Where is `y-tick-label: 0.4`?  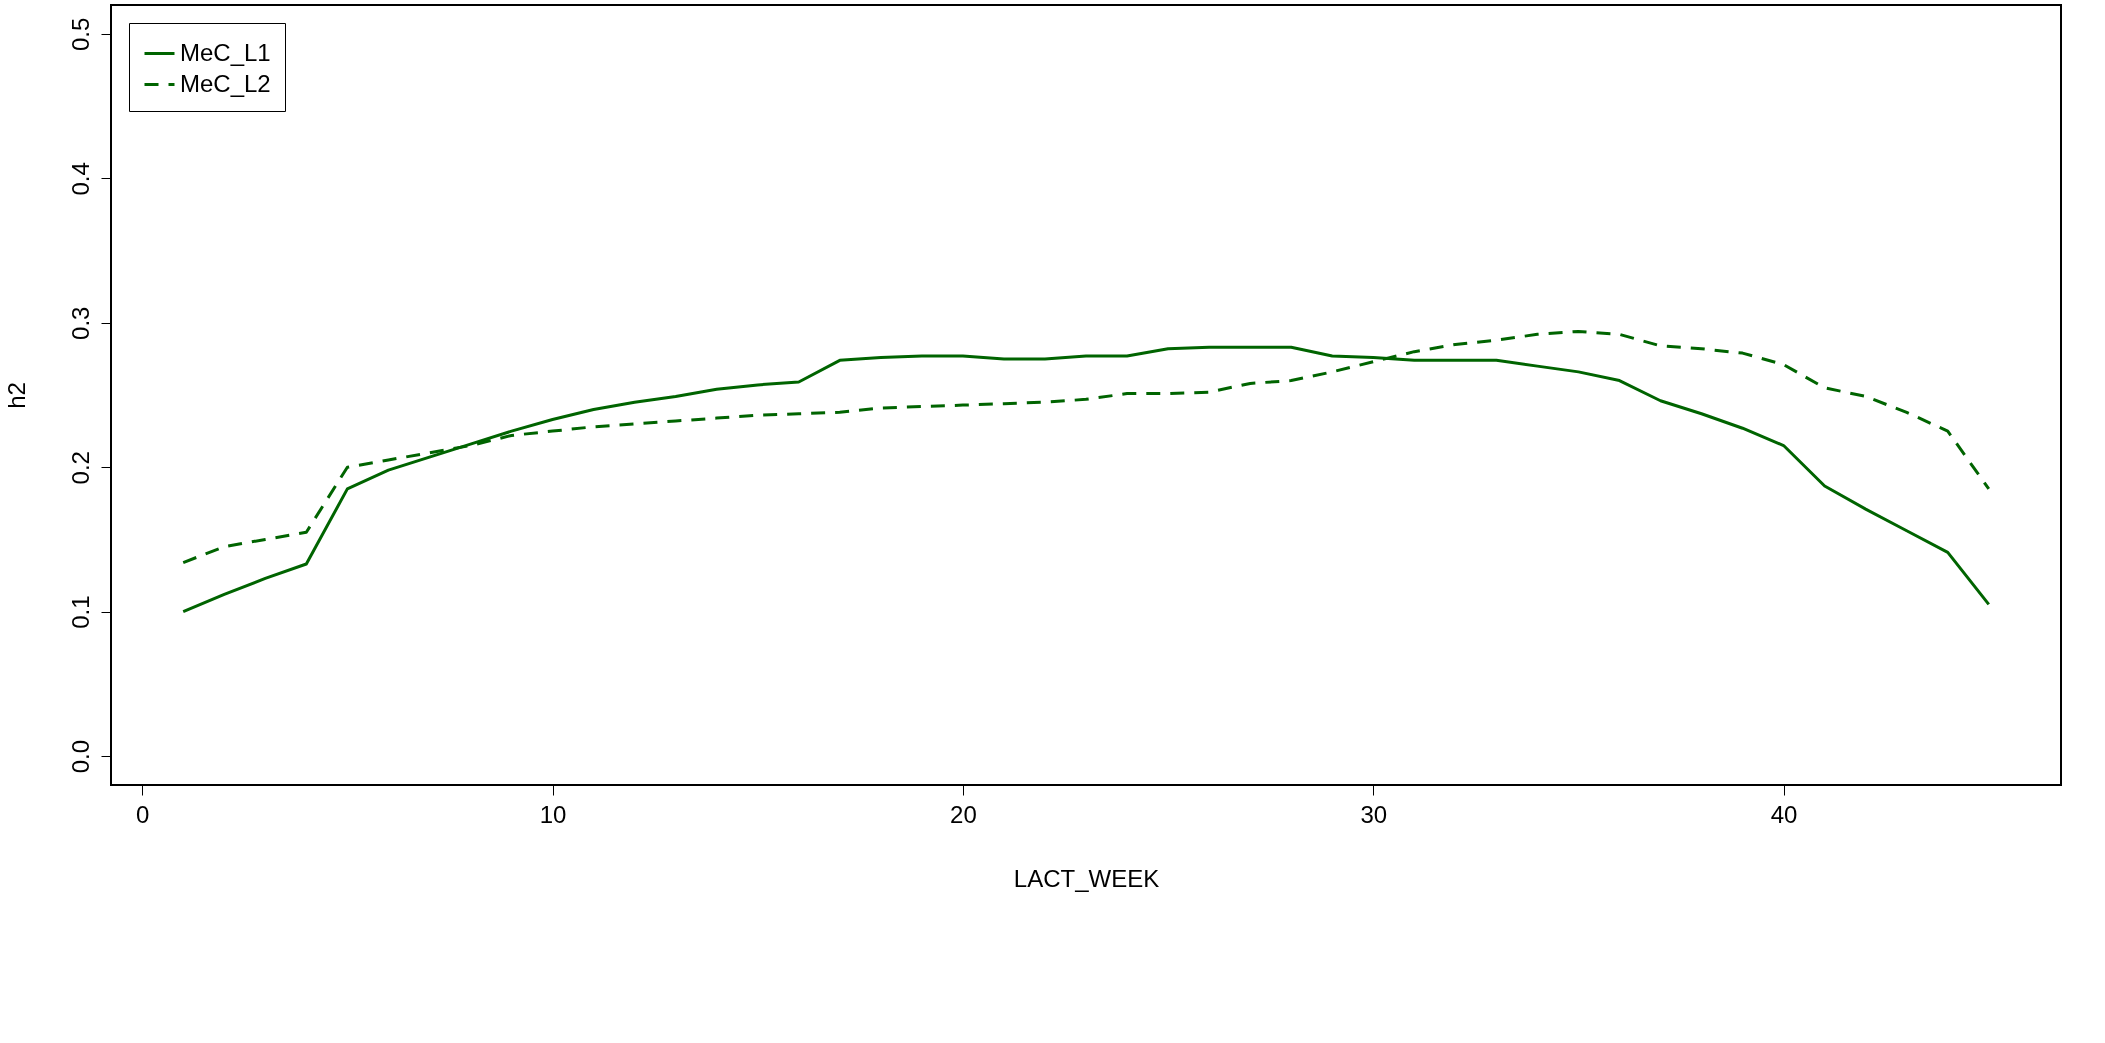
y-tick-label: 0.4 is located at coordinates (80, 179).